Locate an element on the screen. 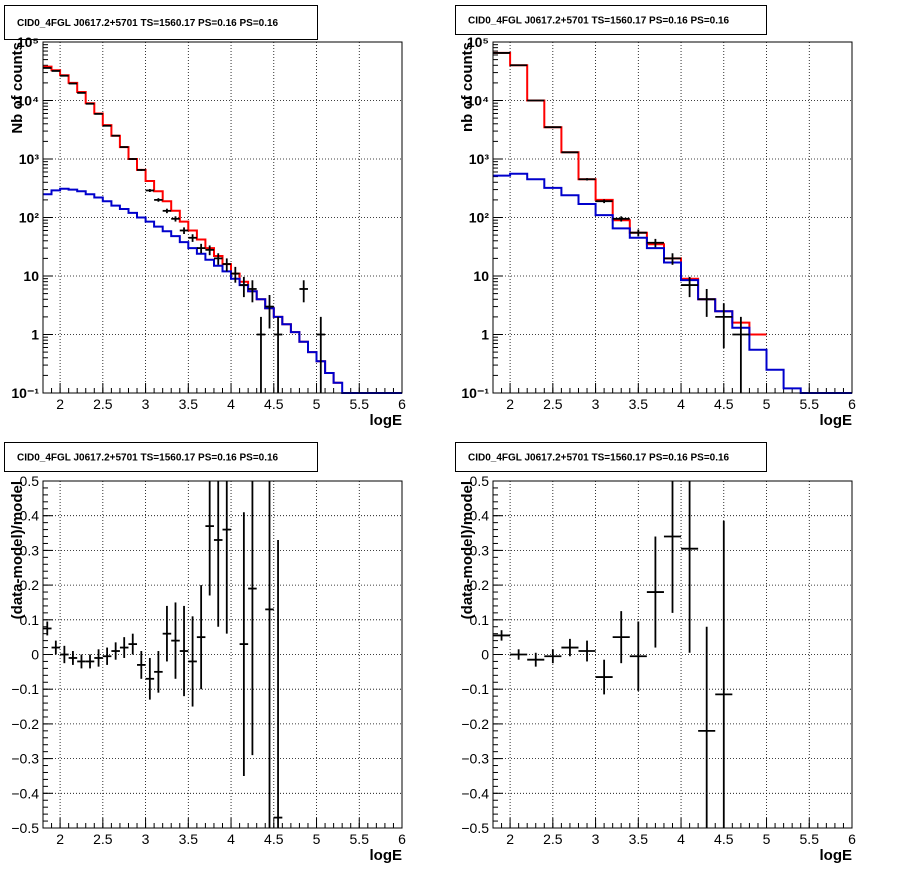 The height and width of the screenshot is (875, 898). y-axis-title: nb of counts is located at coordinates (467, 87).